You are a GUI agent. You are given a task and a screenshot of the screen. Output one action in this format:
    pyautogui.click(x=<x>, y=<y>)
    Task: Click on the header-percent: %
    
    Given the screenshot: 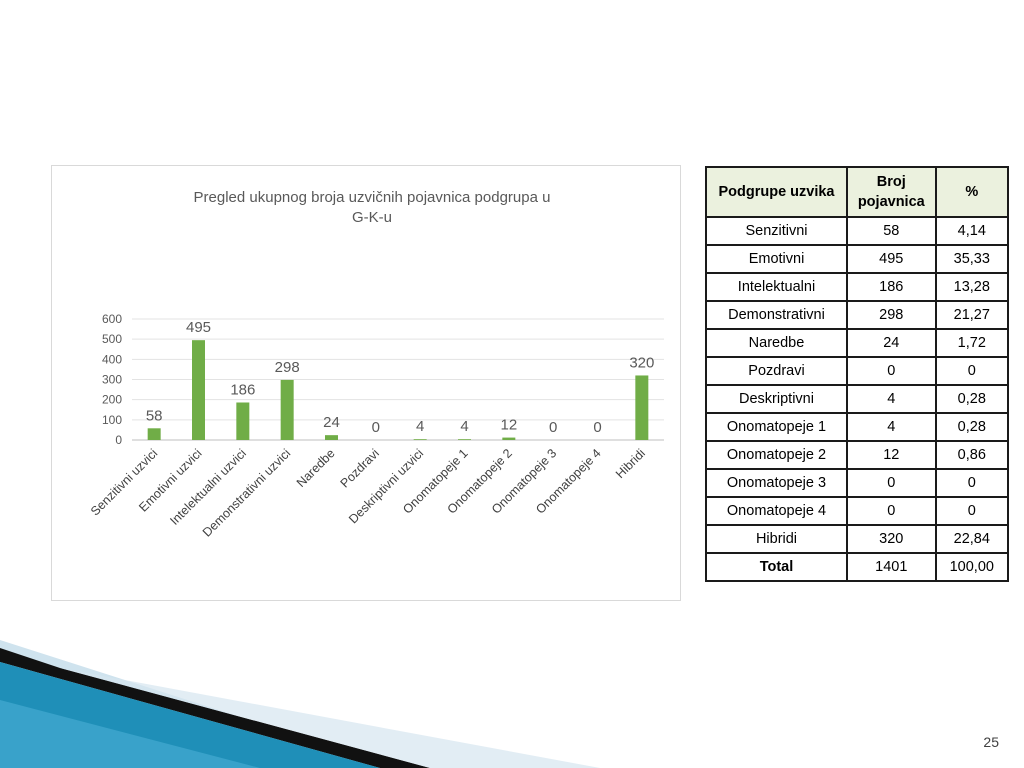 What is the action you would take?
    pyautogui.click(x=972, y=192)
    